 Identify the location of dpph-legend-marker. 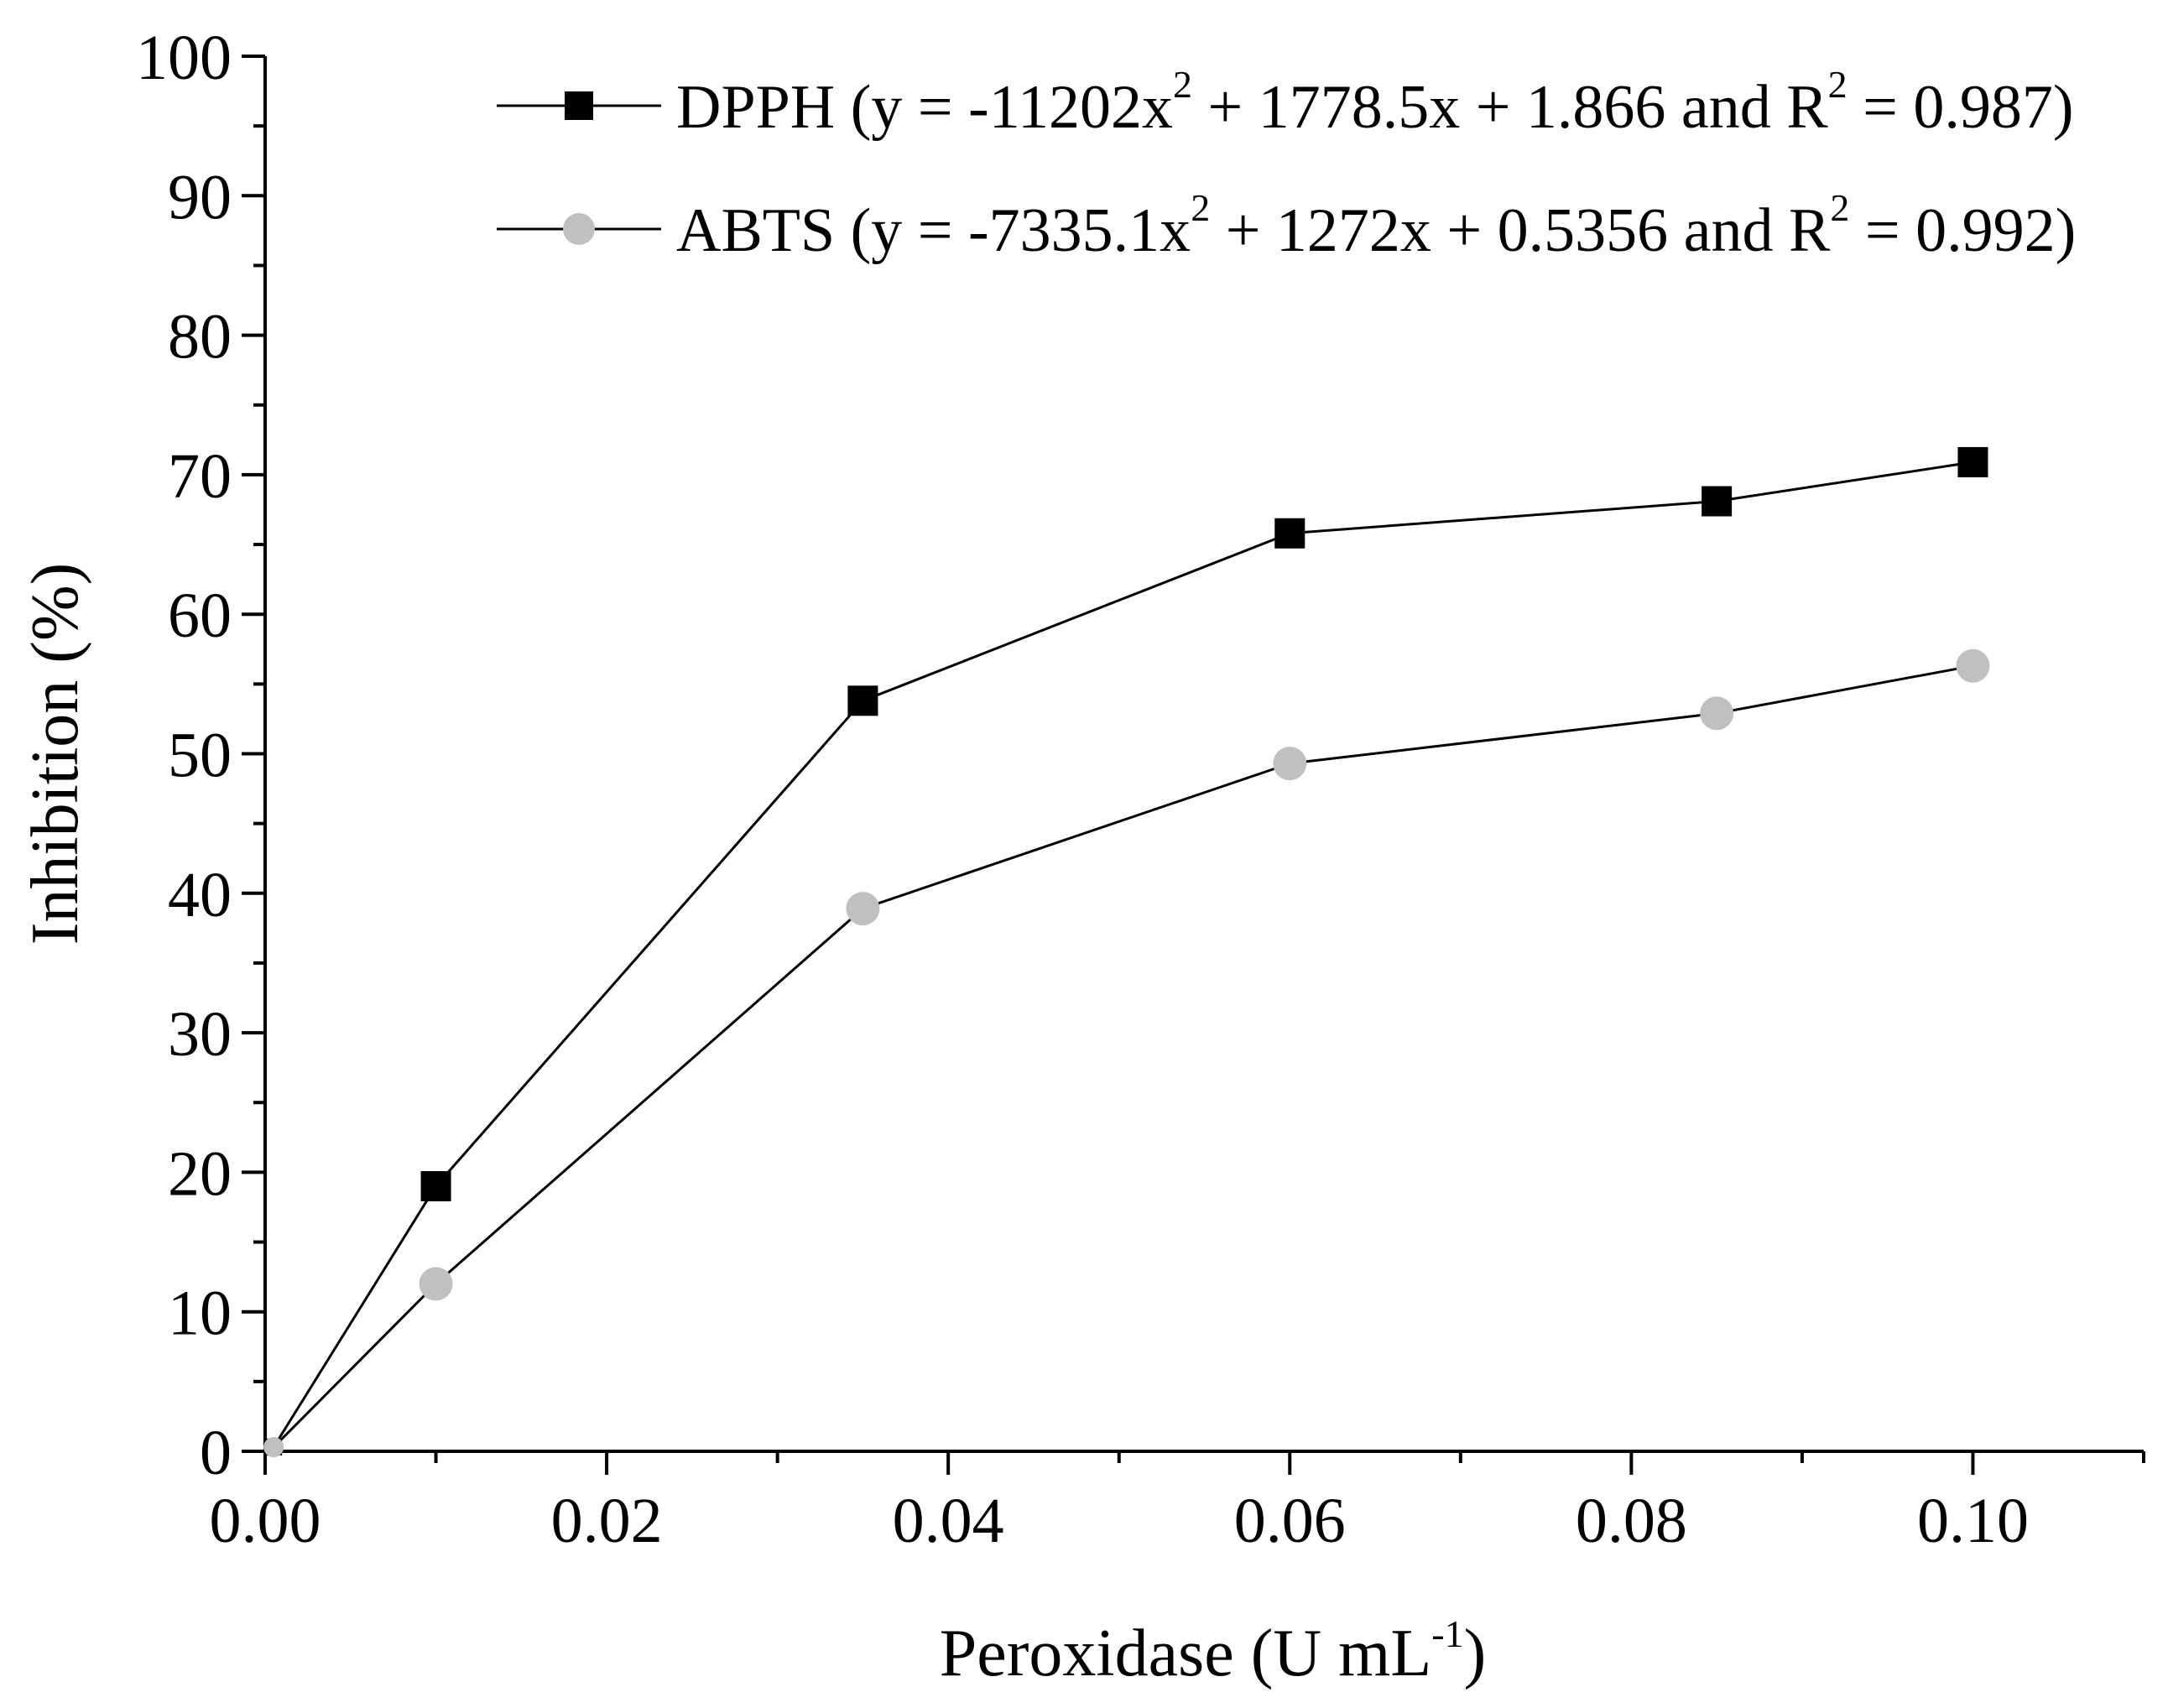
(579, 105).